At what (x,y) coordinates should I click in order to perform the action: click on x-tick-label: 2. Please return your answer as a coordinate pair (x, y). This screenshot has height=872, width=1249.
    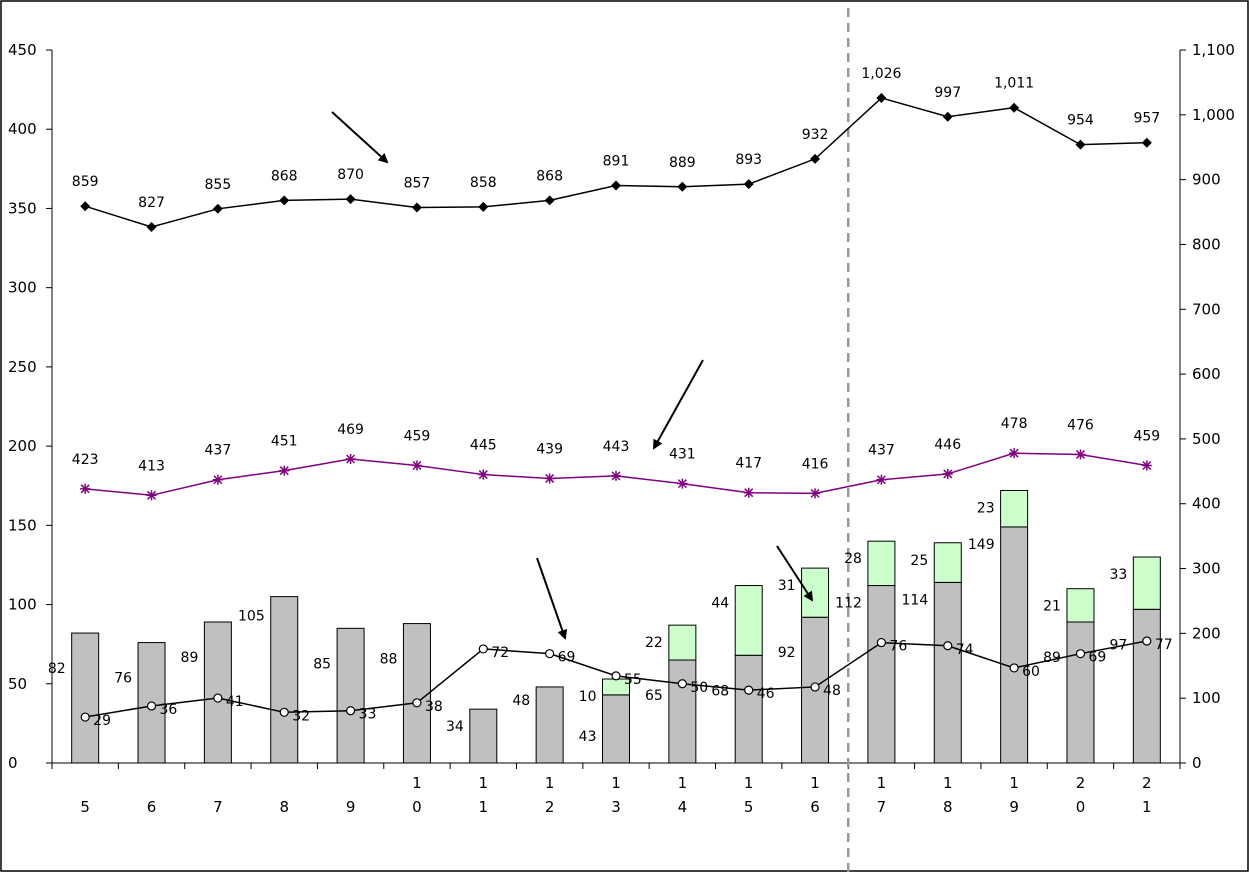
    Looking at the image, I should click on (550, 807).